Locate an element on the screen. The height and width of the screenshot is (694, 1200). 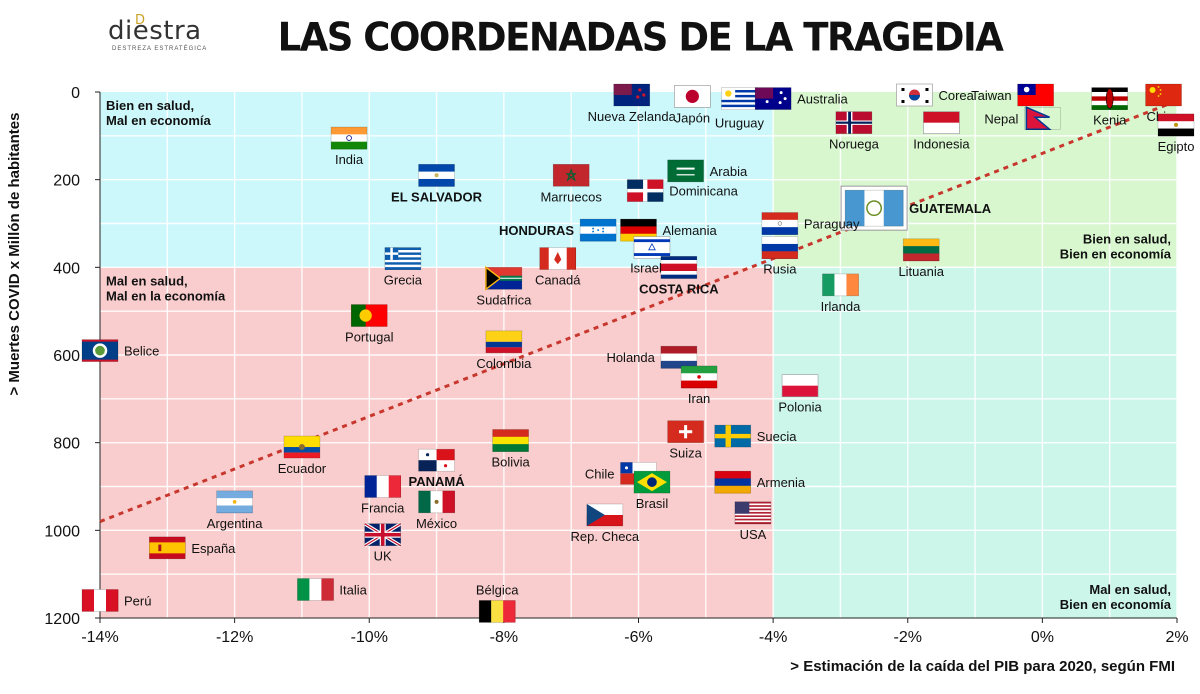
brand-mark: D is located at coordinates (140, 20).